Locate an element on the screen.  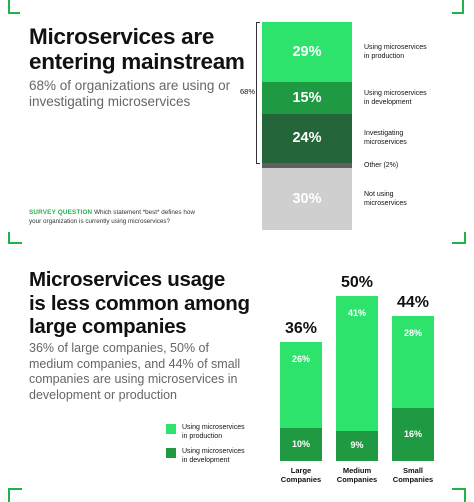
stack-side-label-production: Using microservices in production is located at coordinates (395, 52).